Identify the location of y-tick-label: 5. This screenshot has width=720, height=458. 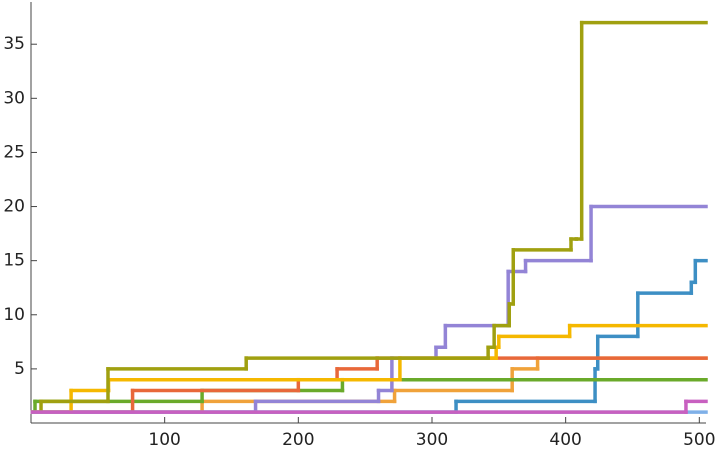
(19, 369).